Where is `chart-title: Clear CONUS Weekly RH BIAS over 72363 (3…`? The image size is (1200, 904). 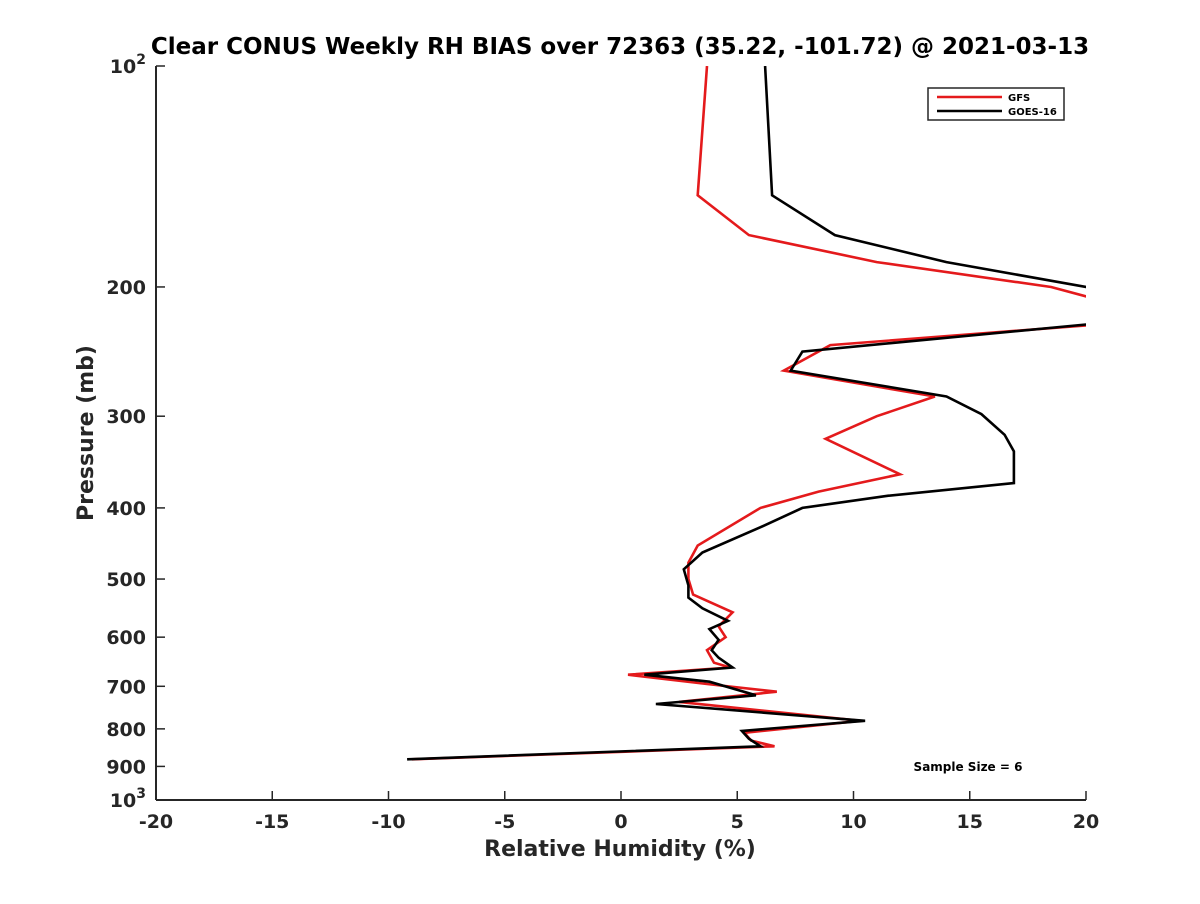 chart-title: Clear CONUS Weekly RH BIAS over 72363 (3… is located at coordinates (620, 47).